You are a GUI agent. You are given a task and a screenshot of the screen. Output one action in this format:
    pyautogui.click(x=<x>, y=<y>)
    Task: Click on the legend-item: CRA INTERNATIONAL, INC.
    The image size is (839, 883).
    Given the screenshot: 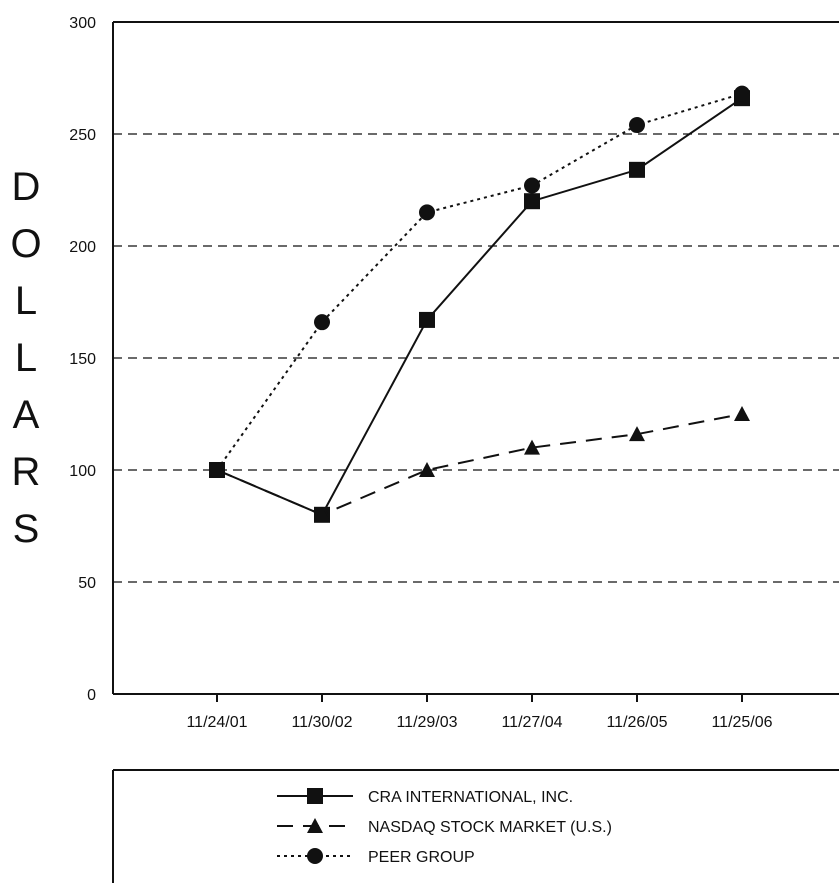 What is the action you would take?
    pyautogui.click(x=425, y=797)
    